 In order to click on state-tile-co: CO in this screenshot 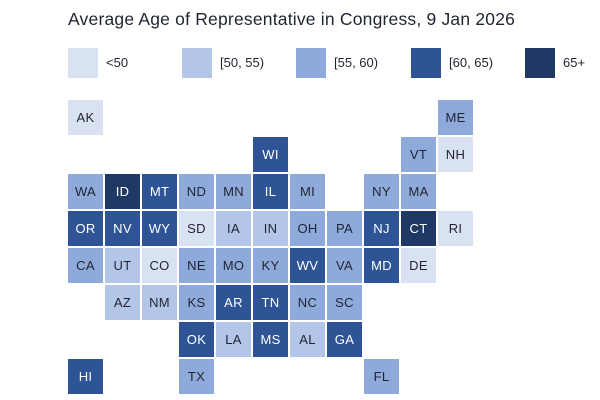, I will do `click(159, 265)`.